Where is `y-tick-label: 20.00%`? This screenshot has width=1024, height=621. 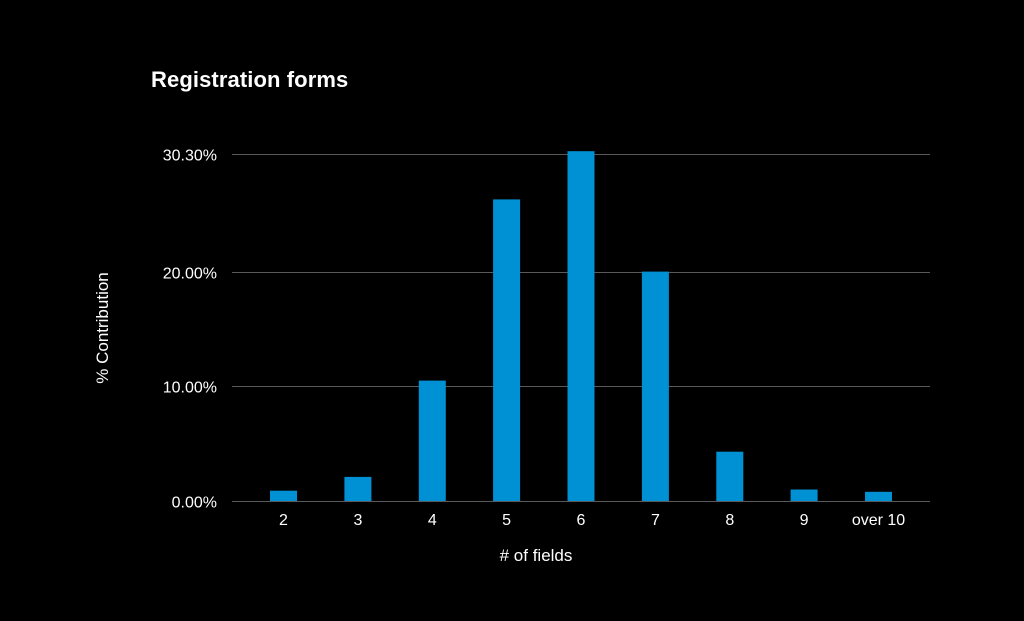 y-tick-label: 20.00% is located at coordinates (190, 274).